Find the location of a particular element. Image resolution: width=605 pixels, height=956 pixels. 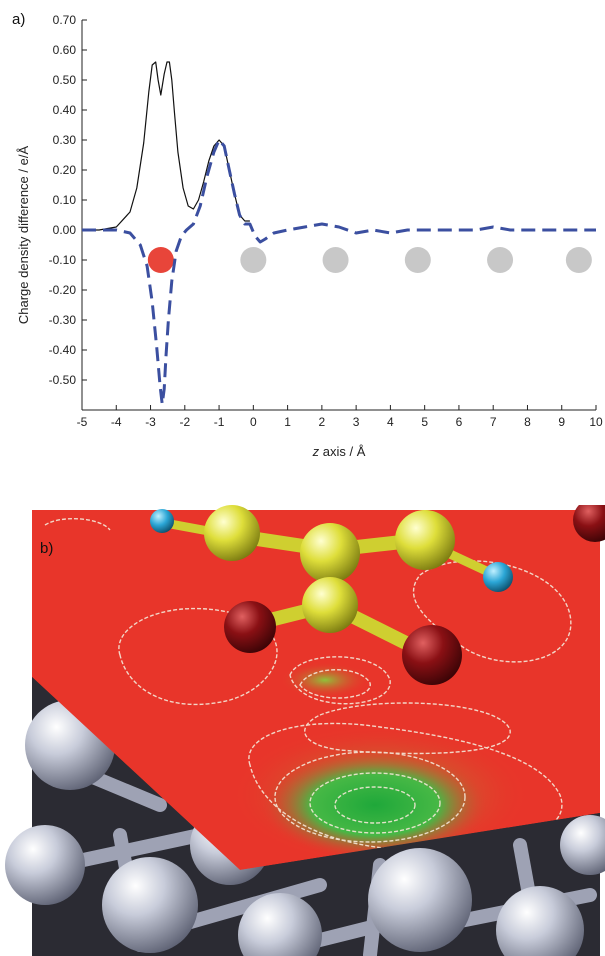

y-tick-label: 0.50 is located at coordinates (65, 80).